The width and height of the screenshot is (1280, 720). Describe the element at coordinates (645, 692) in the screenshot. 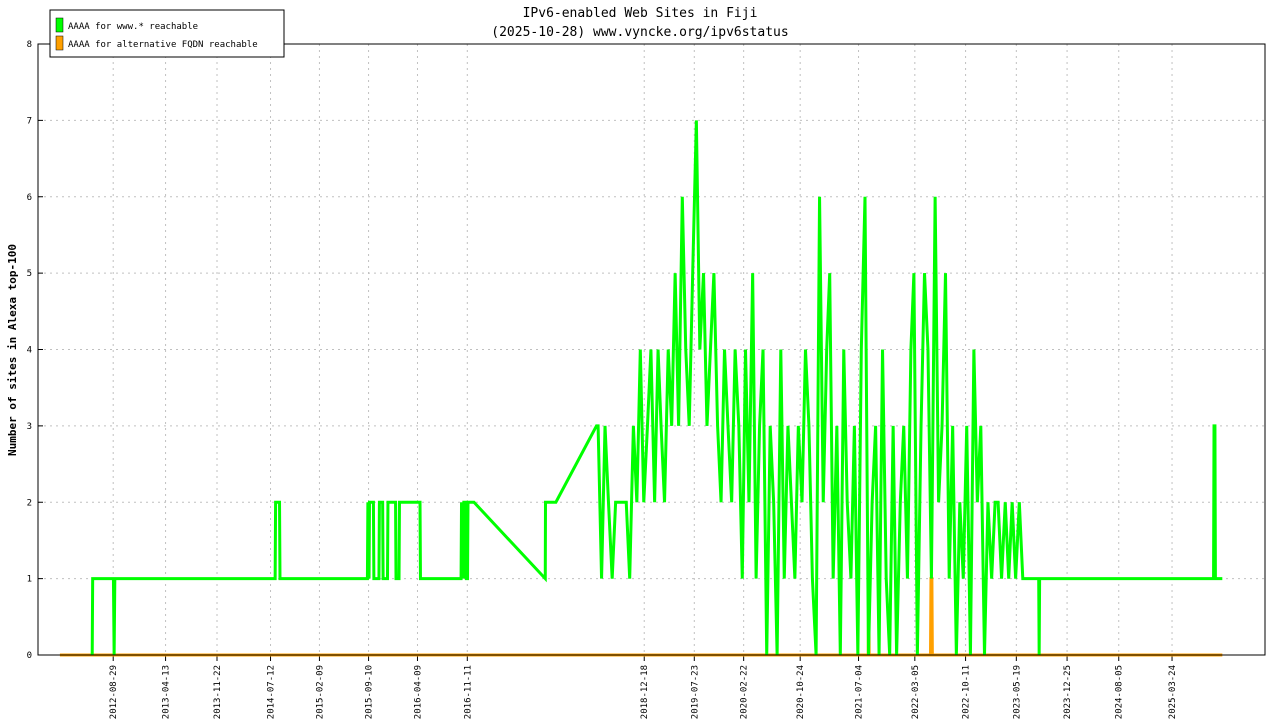

I see `x-tick-label: 2018-12-18` at that location.